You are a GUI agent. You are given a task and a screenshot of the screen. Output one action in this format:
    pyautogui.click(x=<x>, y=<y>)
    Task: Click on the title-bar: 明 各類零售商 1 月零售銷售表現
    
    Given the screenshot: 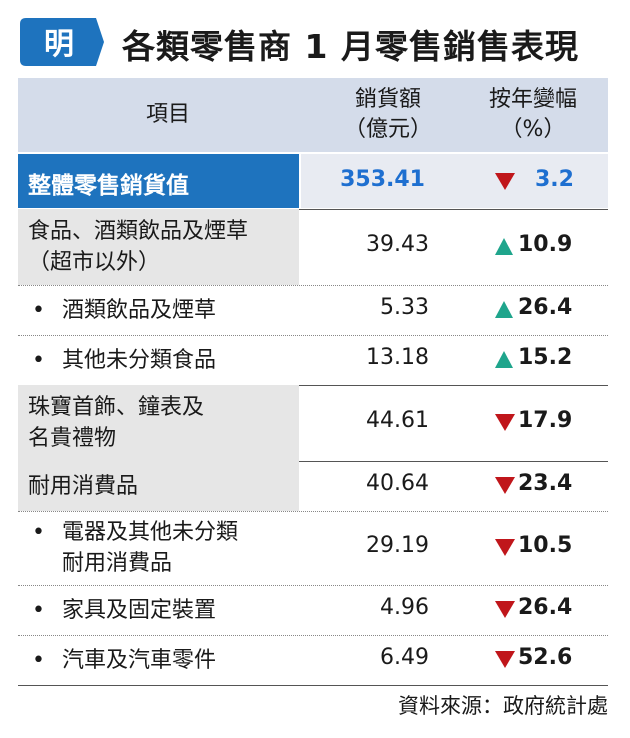 What is the action you would take?
    pyautogui.click(x=318, y=42)
    